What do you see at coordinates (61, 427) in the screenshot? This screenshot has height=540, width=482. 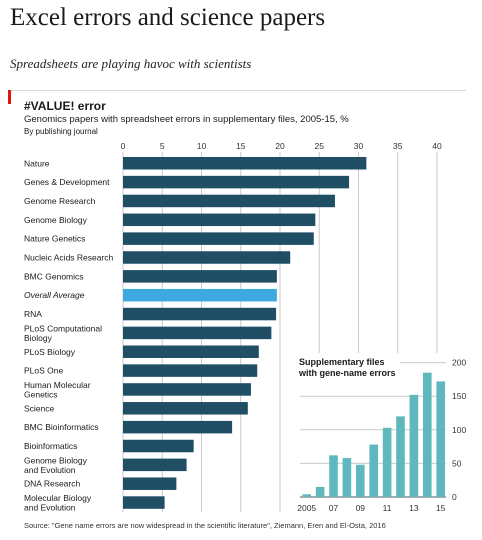 I see `category-label: BMC Bioinformatics` at bounding box center [61, 427].